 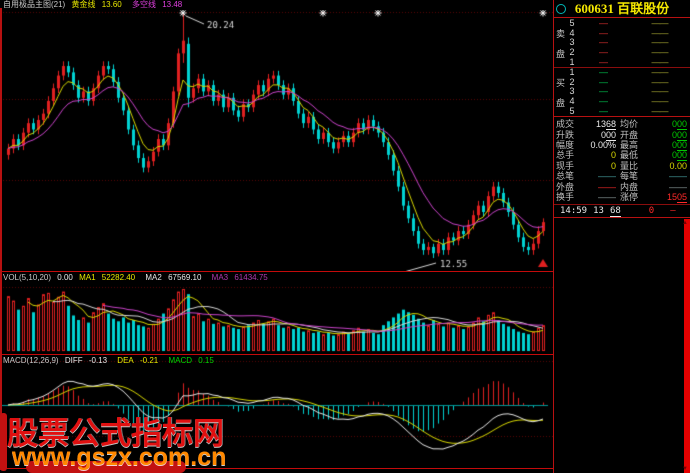 I want to click on vol-ma1-readout: MA1 52282.40, so click(x=107, y=277).